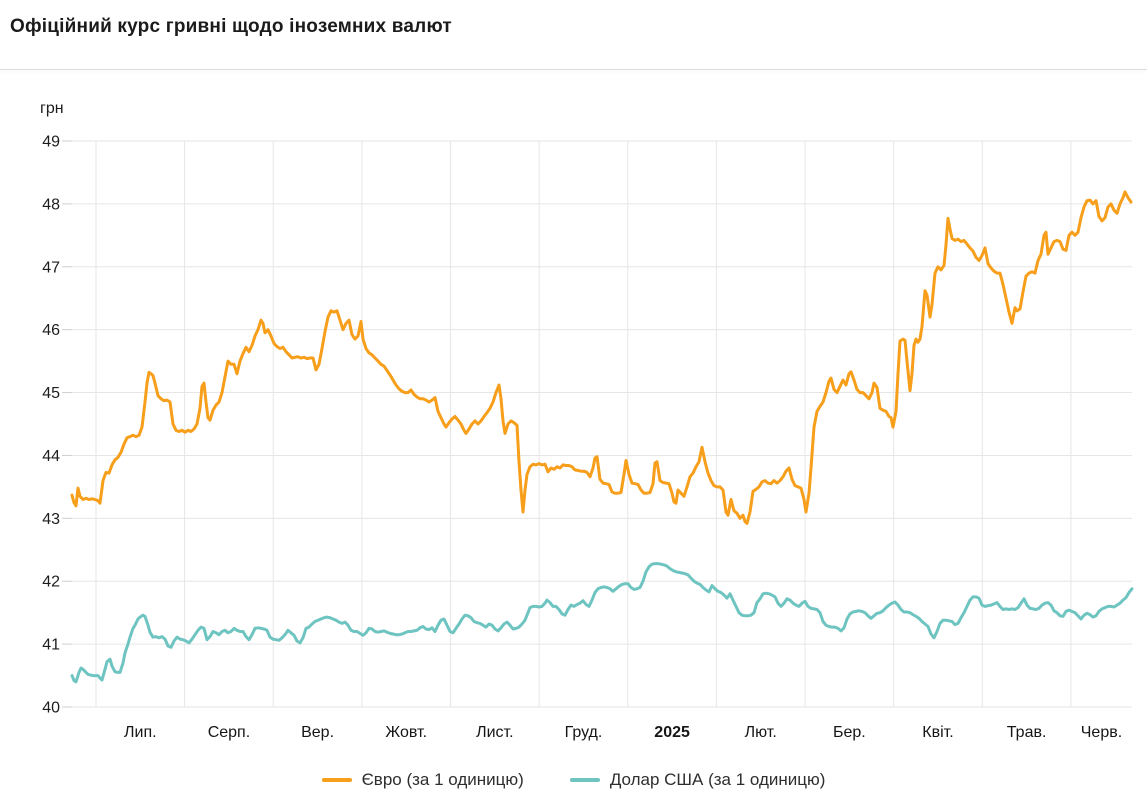 The height and width of the screenshot is (805, 1147). What do you see at coordinates (442, 779) in the screenshot?
I see `legend-label-euro: Євро (за 1 одиницю)` at bounding box center [442, 779].